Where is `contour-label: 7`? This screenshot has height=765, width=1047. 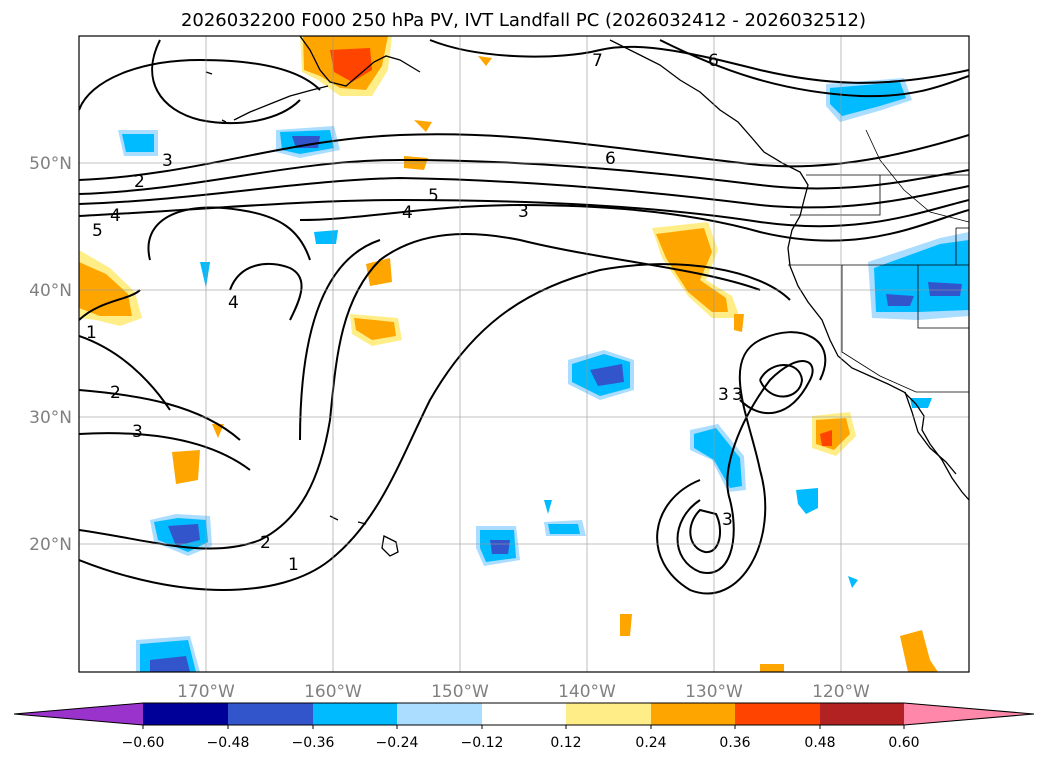
contour-label: 7 is located at coordinates (597, 61).